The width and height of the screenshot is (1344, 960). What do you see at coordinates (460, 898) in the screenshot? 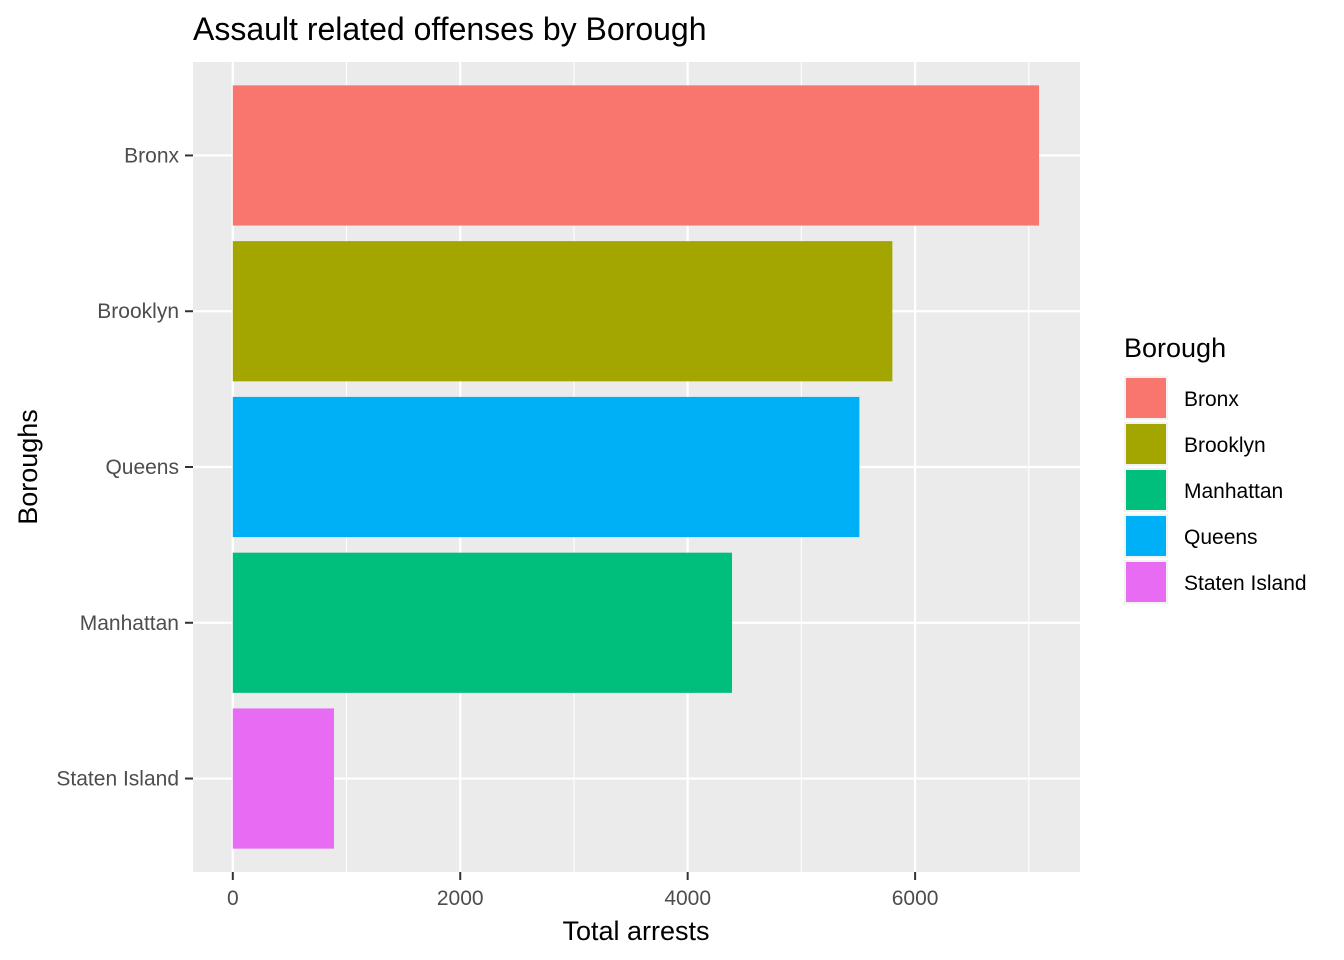
I see `x-tick-label: 2000` at bounding box center [460, 898].